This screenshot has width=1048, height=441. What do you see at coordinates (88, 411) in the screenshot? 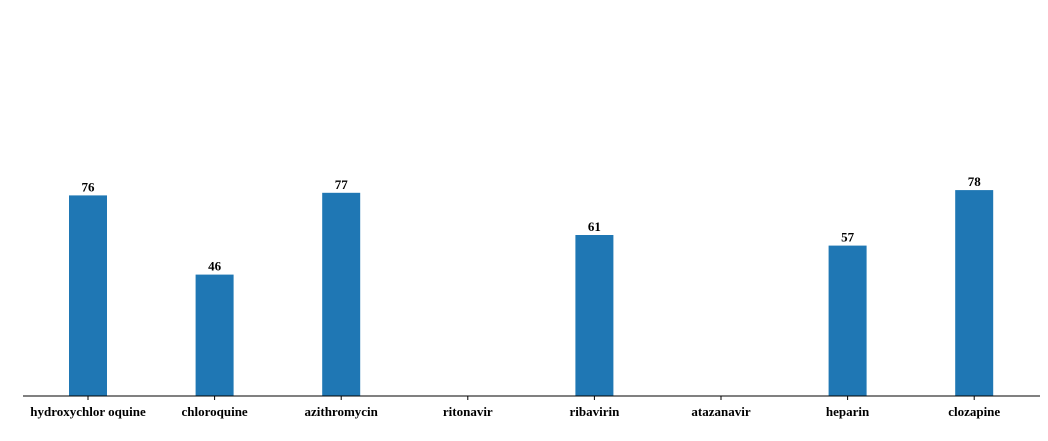
I see `x-tick-label-hydroxychlor-oquine: hydroxychlor oquine` at bounding box center [88, 411].